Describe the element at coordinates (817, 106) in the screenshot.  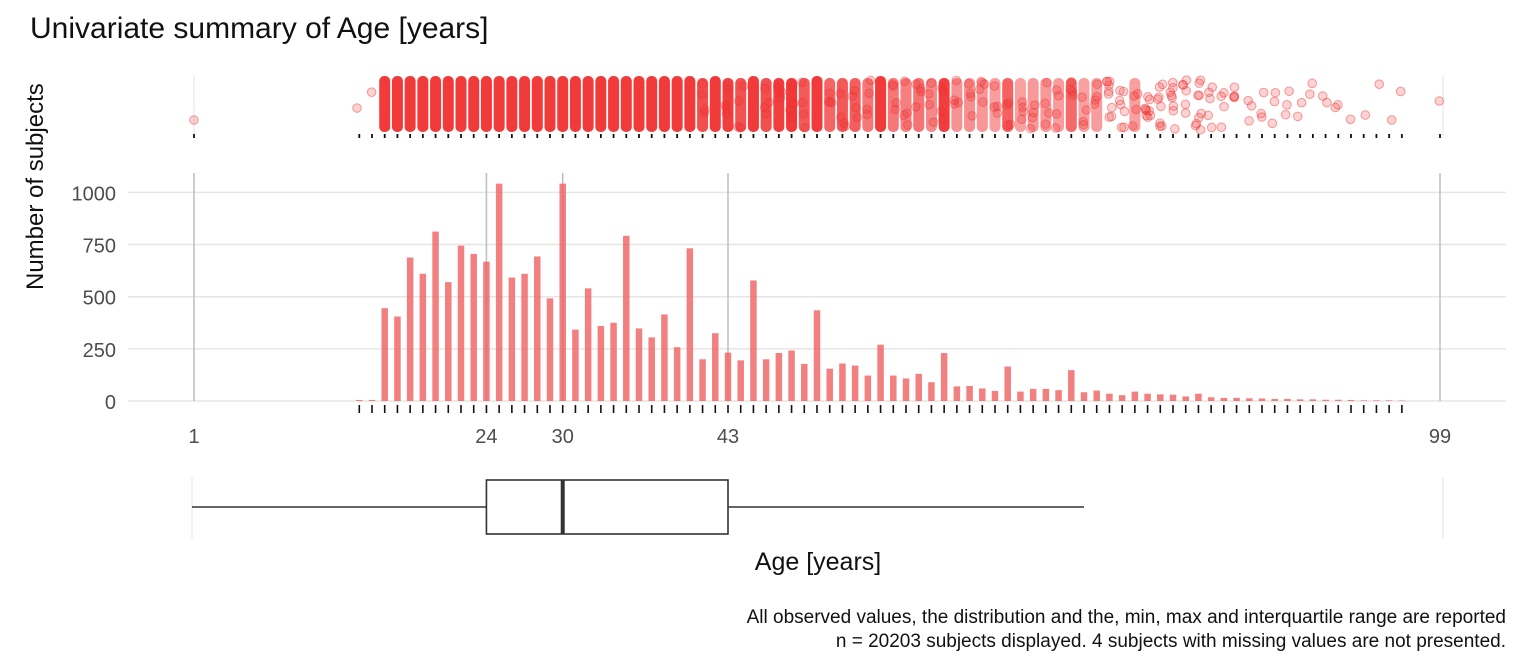
I see `jitter-strip-panel` at that location.